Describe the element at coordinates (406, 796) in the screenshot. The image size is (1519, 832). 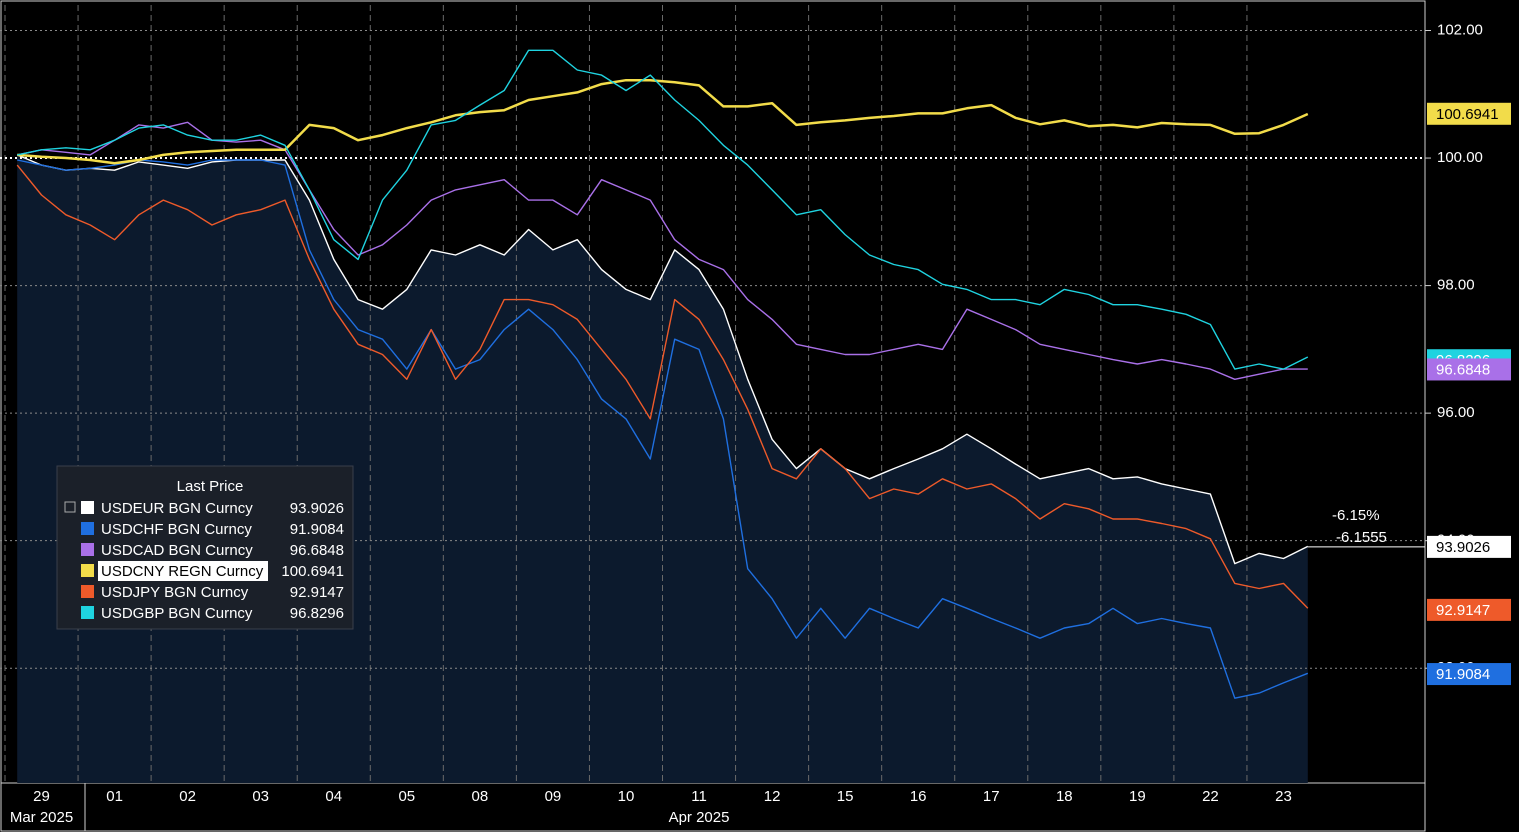
I see `x-tick-label: 05` at that location.